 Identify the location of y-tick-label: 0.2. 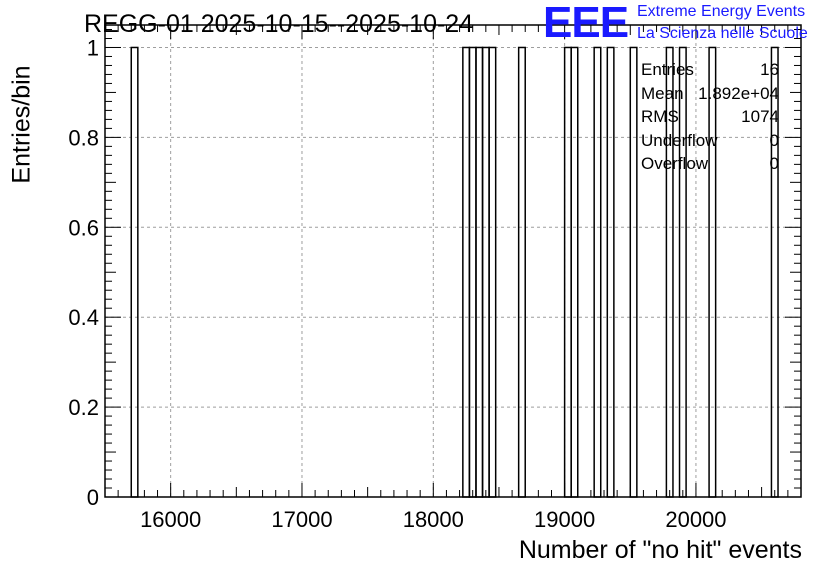
(83, 407).